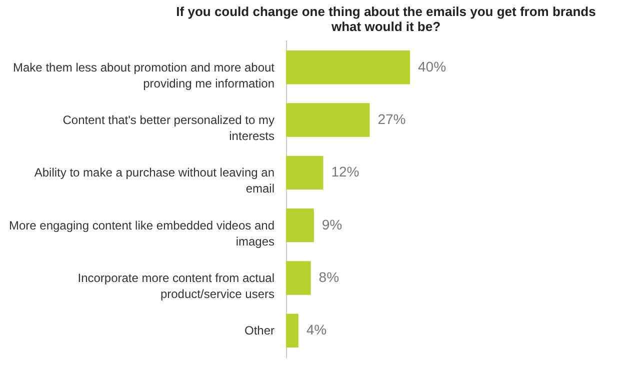  I want to click on y-tick-label: Other, so click(259, 331).